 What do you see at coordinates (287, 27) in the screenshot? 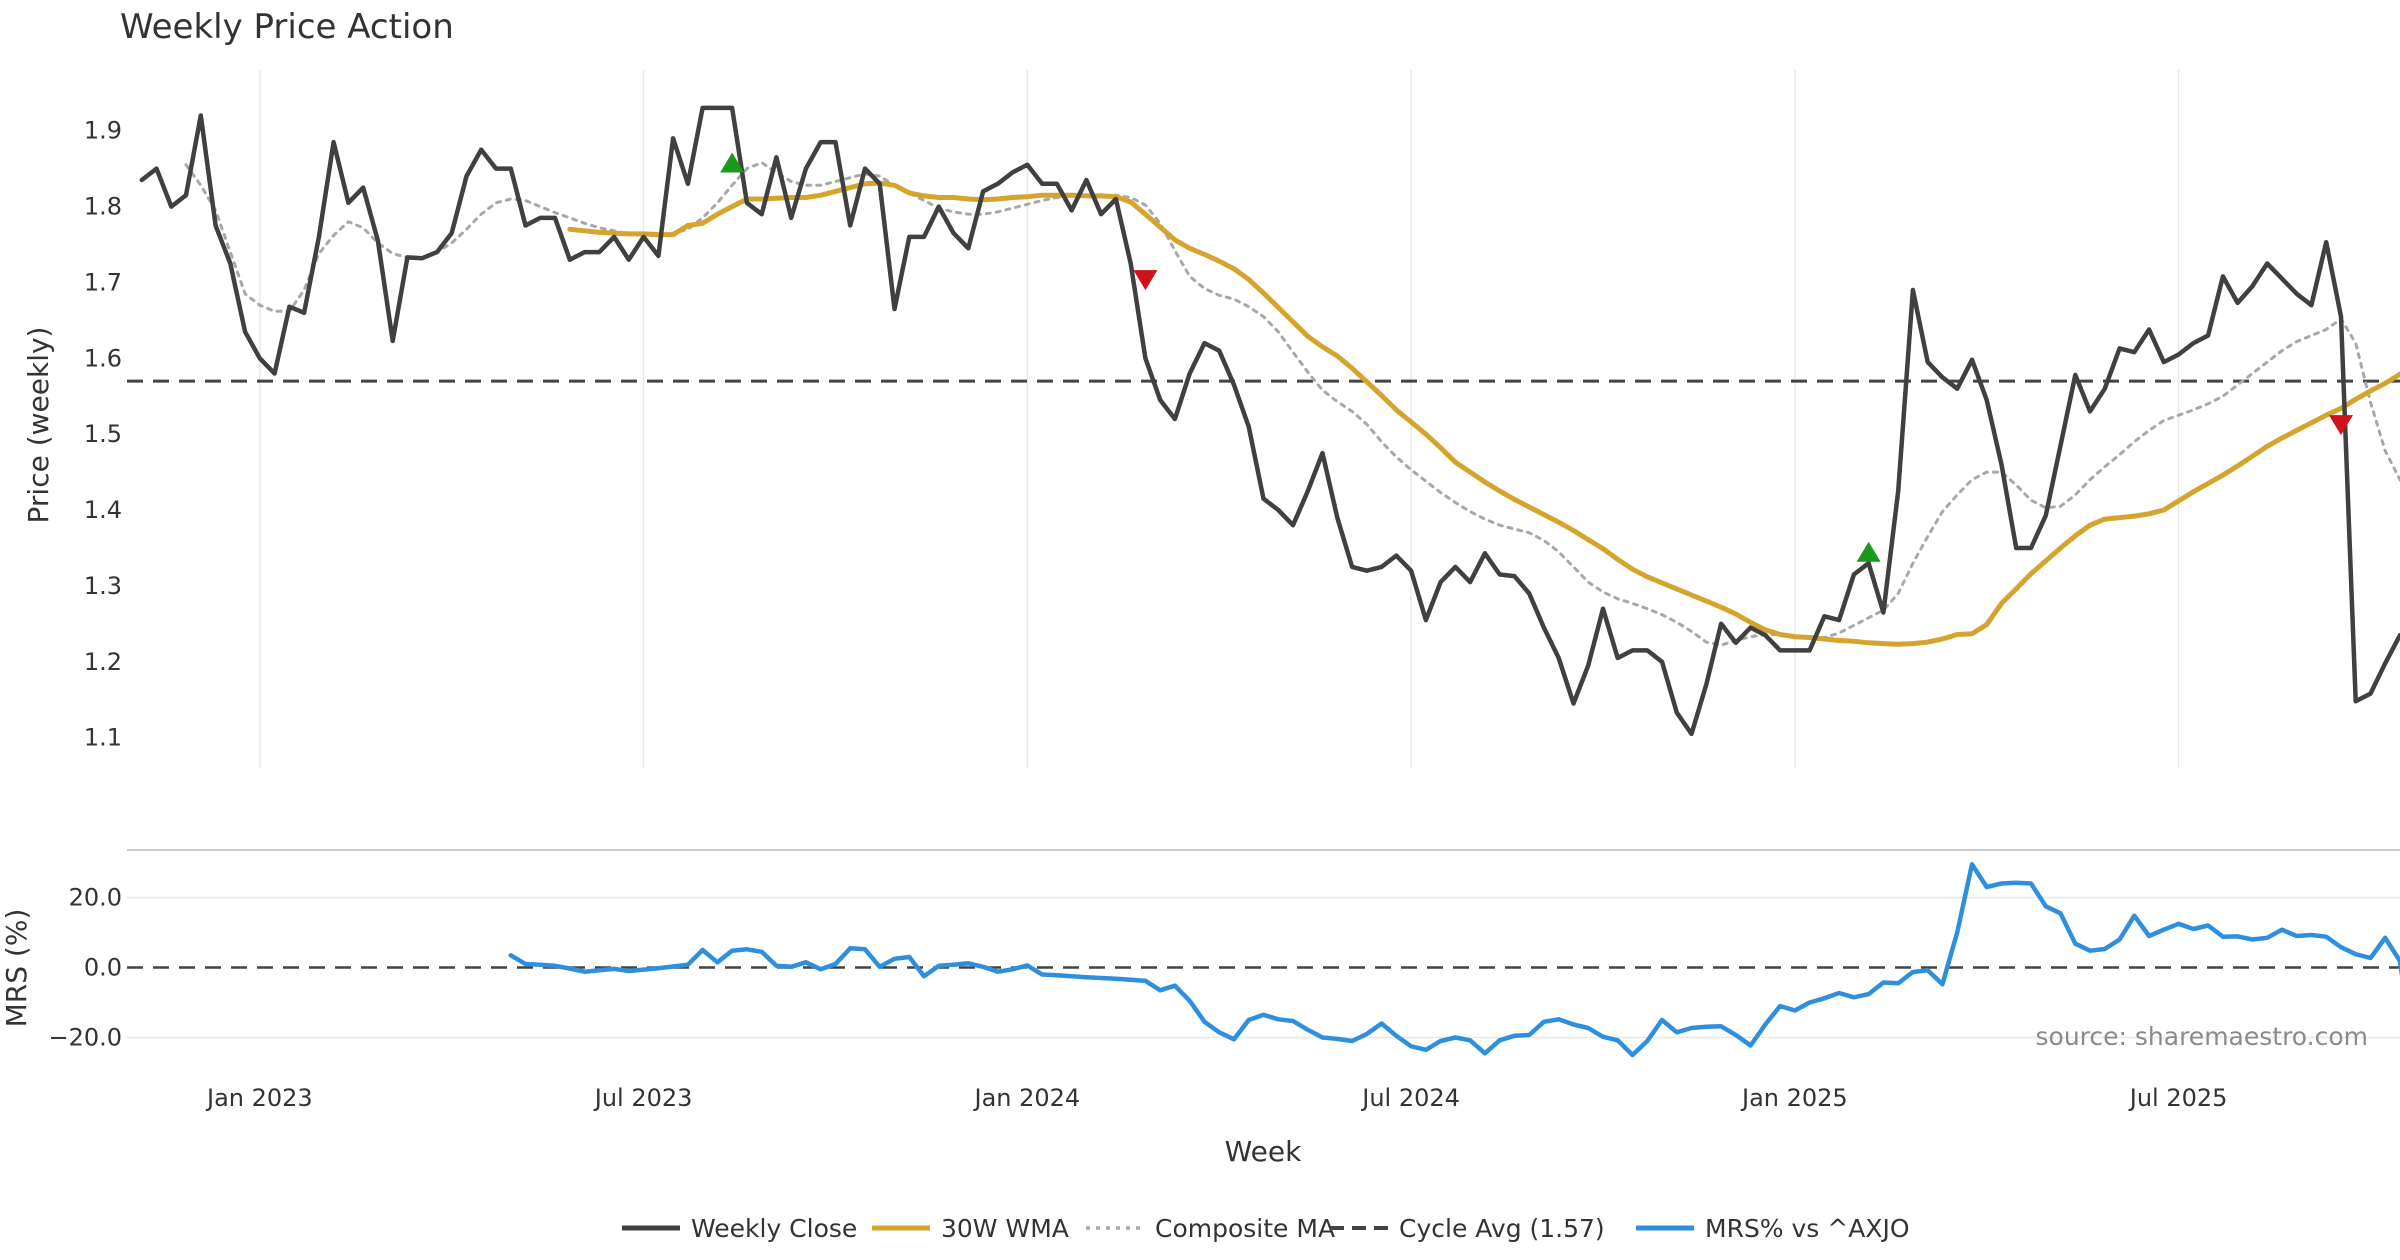
I see `chart-title: Weekly Price Action` at bounding box center [287, 27].